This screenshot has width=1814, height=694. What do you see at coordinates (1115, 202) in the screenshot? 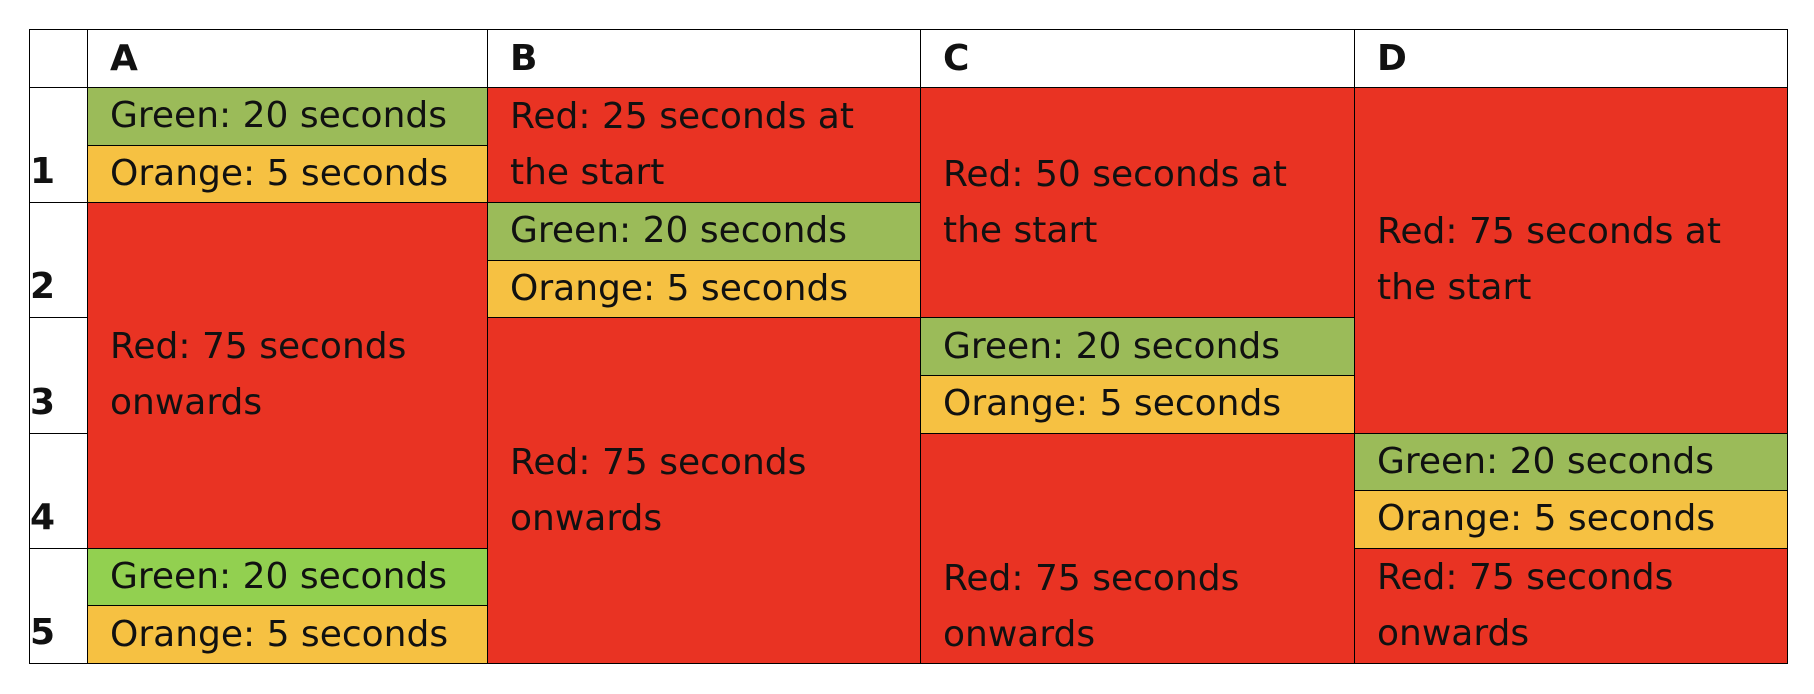
I see `cell-text: Red: 50 seconds at the start` at bounding box center [1115, 202].